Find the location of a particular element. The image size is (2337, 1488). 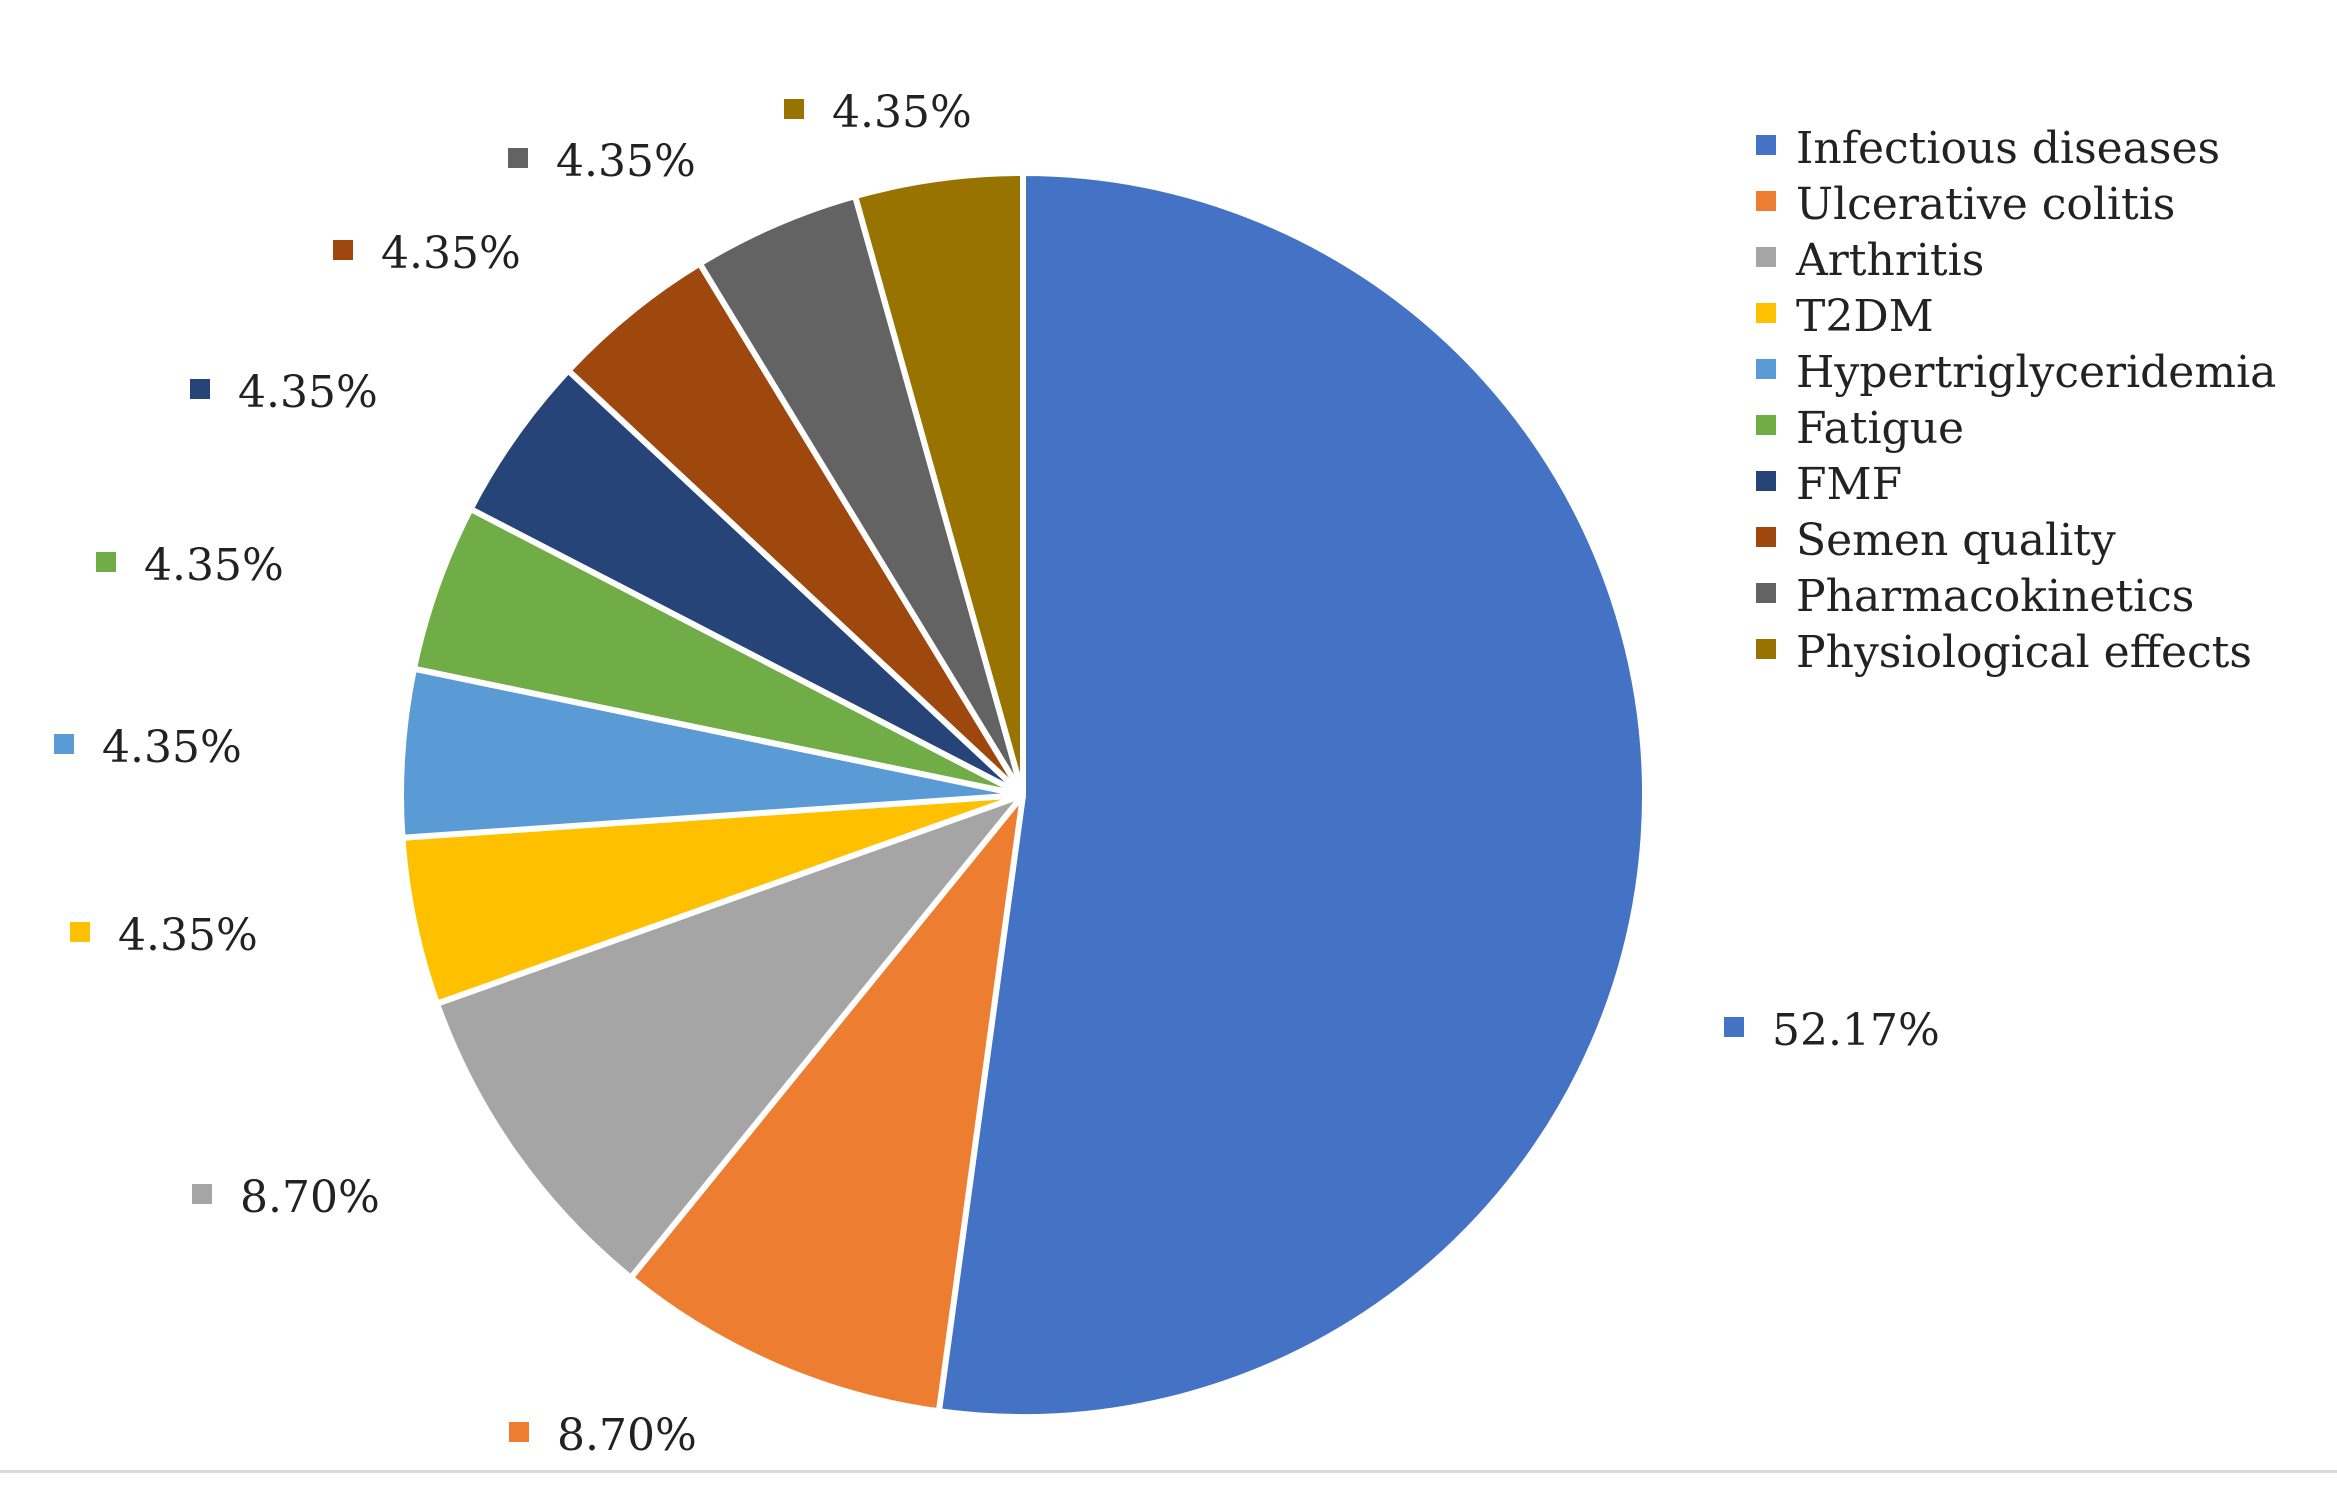

legend-swatch-semen-quality is located at coordinates (1766, 537).